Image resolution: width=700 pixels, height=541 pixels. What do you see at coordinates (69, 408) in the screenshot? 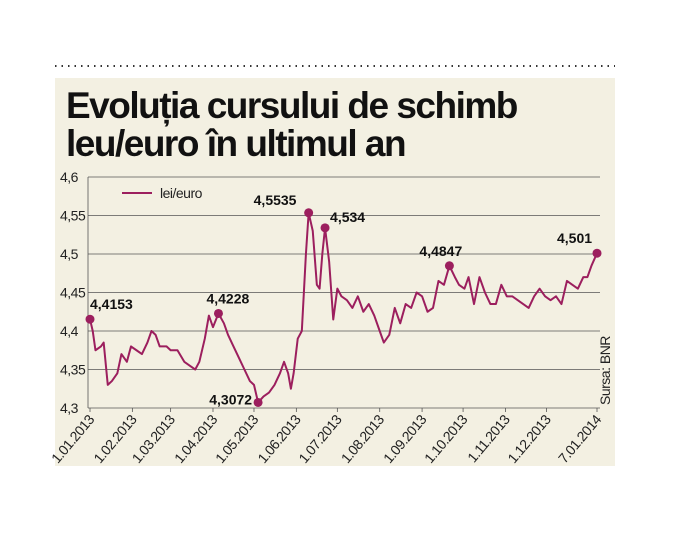
I see `y-tick-label: 4,3` at bounding box center [69, 408].